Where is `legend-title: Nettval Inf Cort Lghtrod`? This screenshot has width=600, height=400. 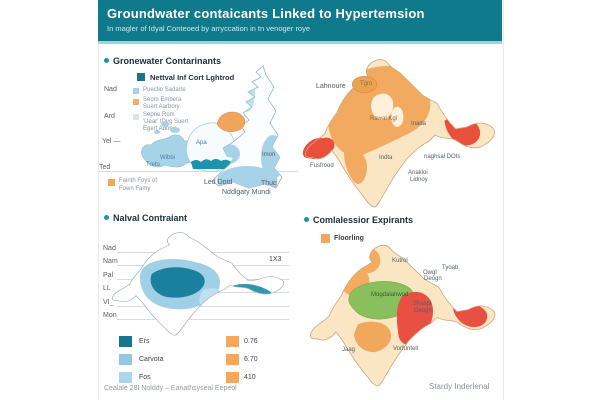 legend-title: Nettval Inf Cort Lghtrod is located at coordinates (192, 77).